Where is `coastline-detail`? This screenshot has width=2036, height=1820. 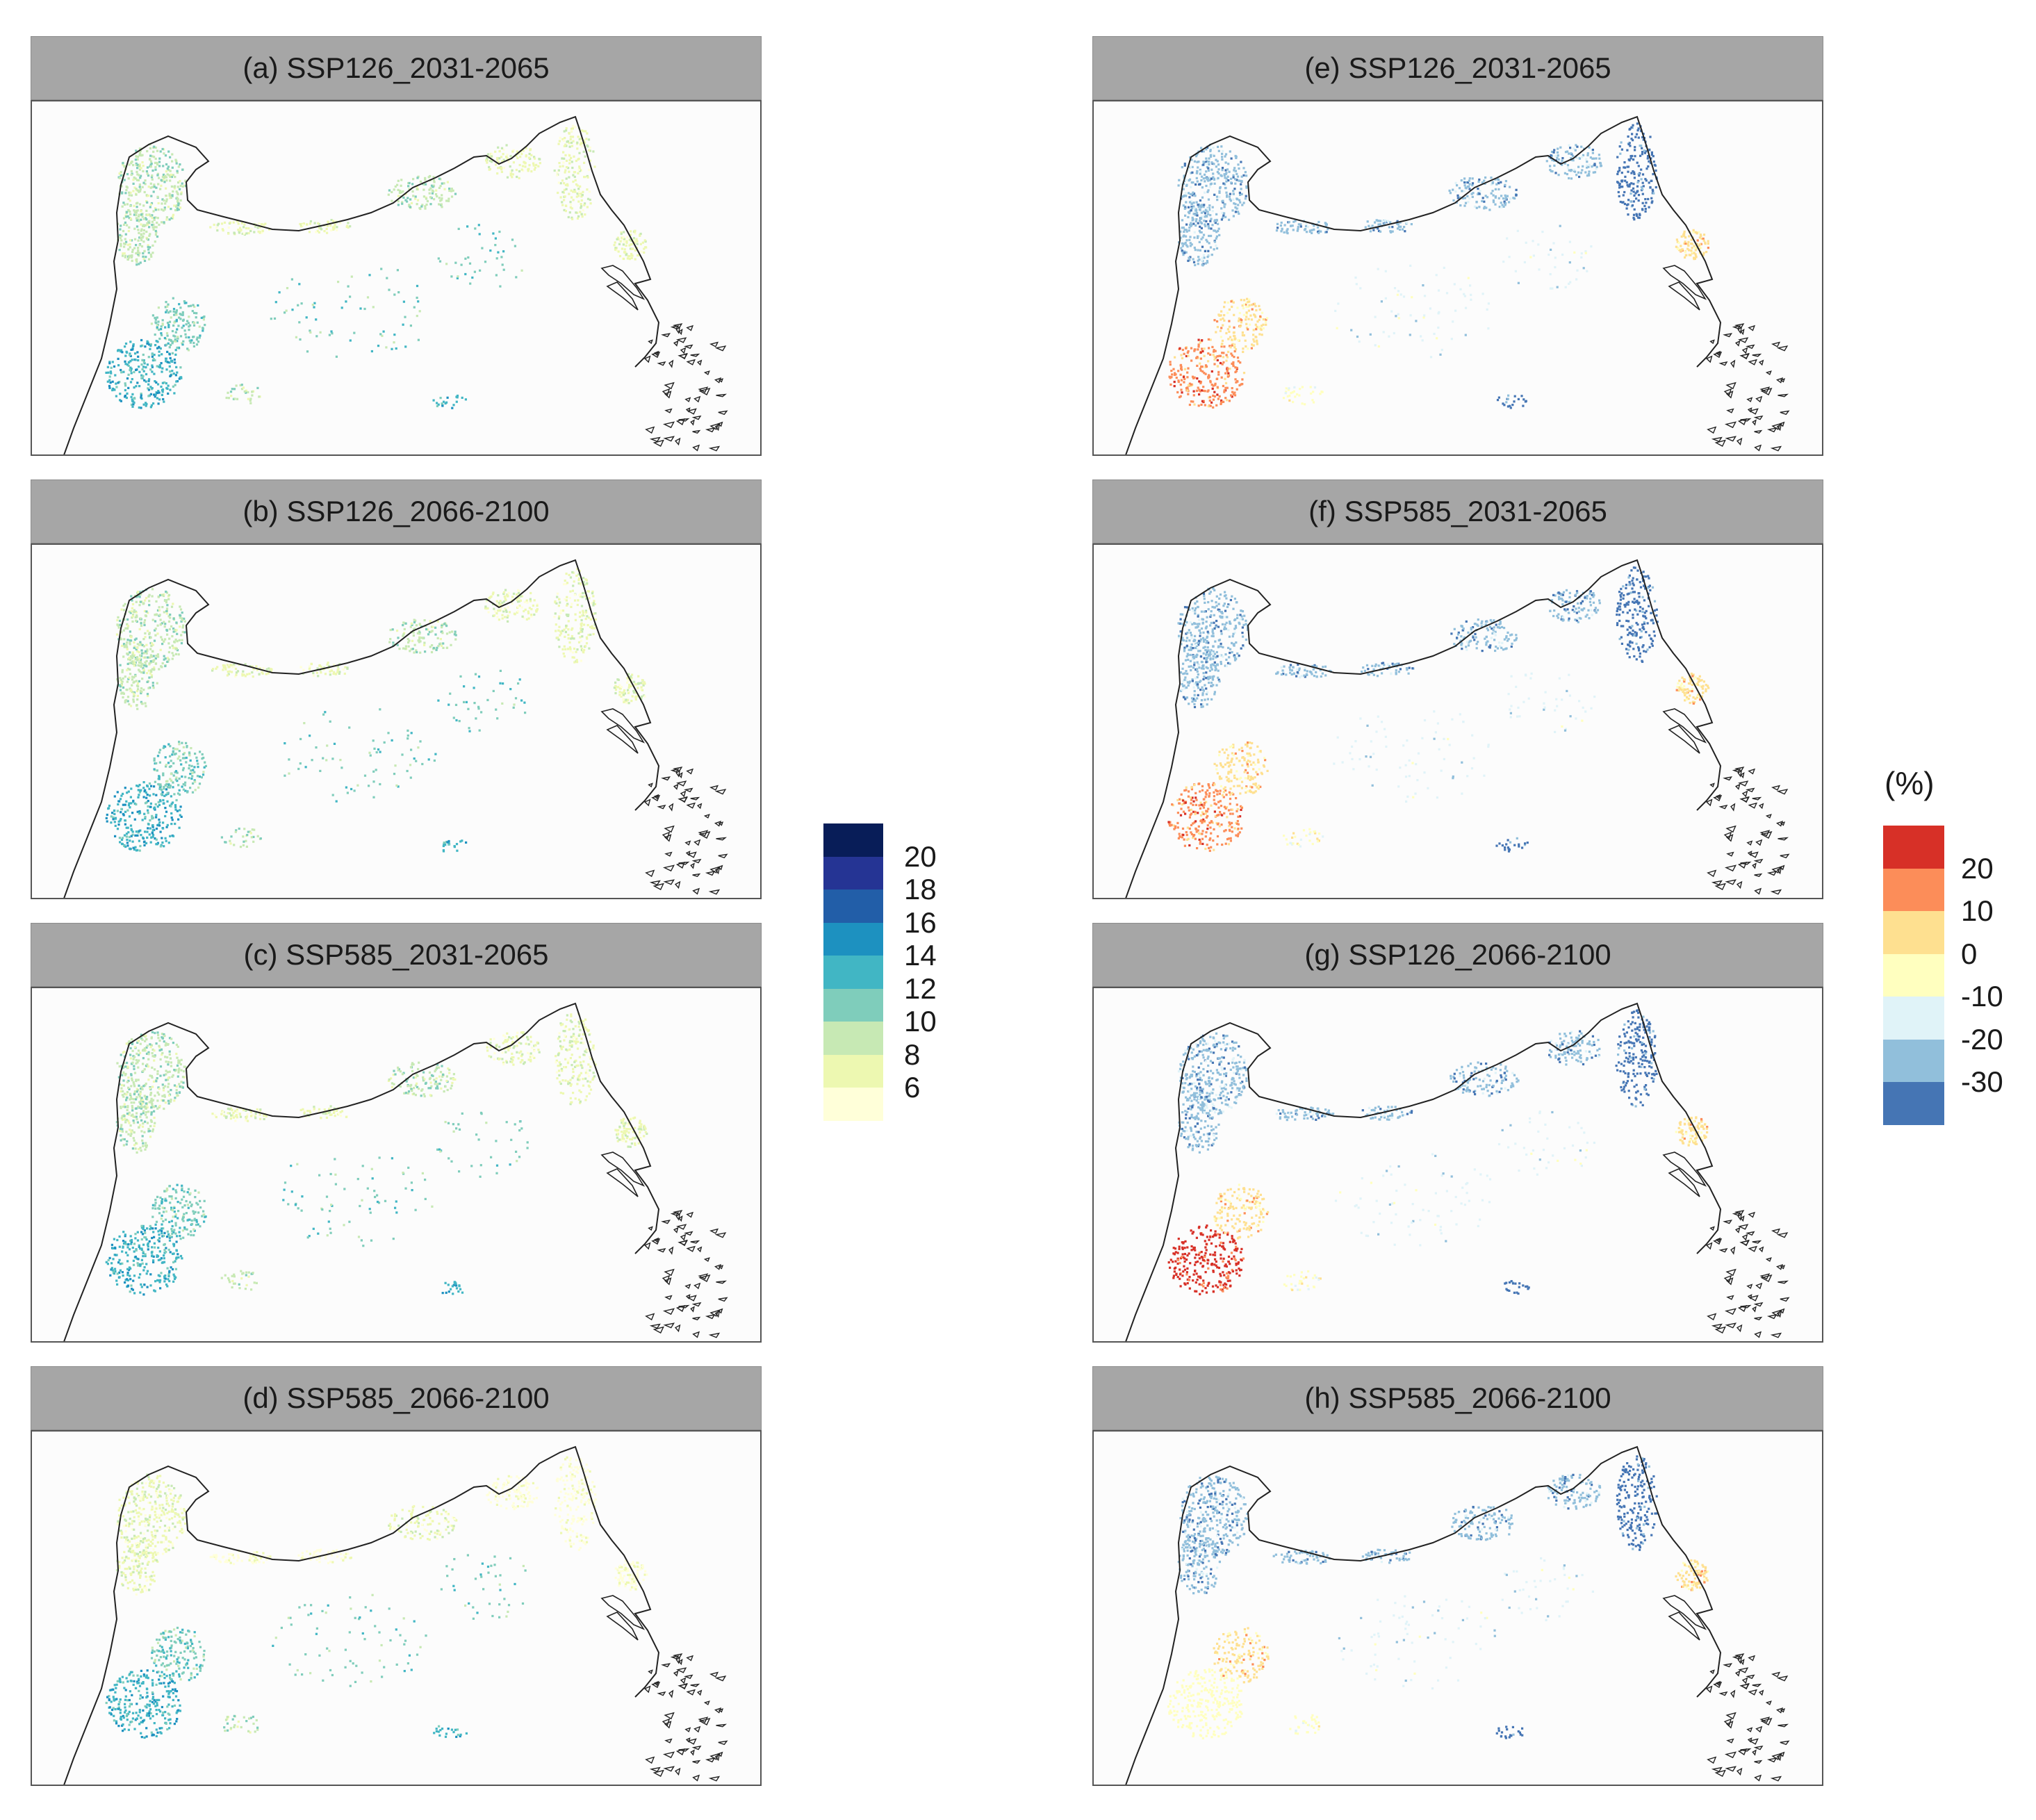 coastline-detail is located at coordinates (623, 726).